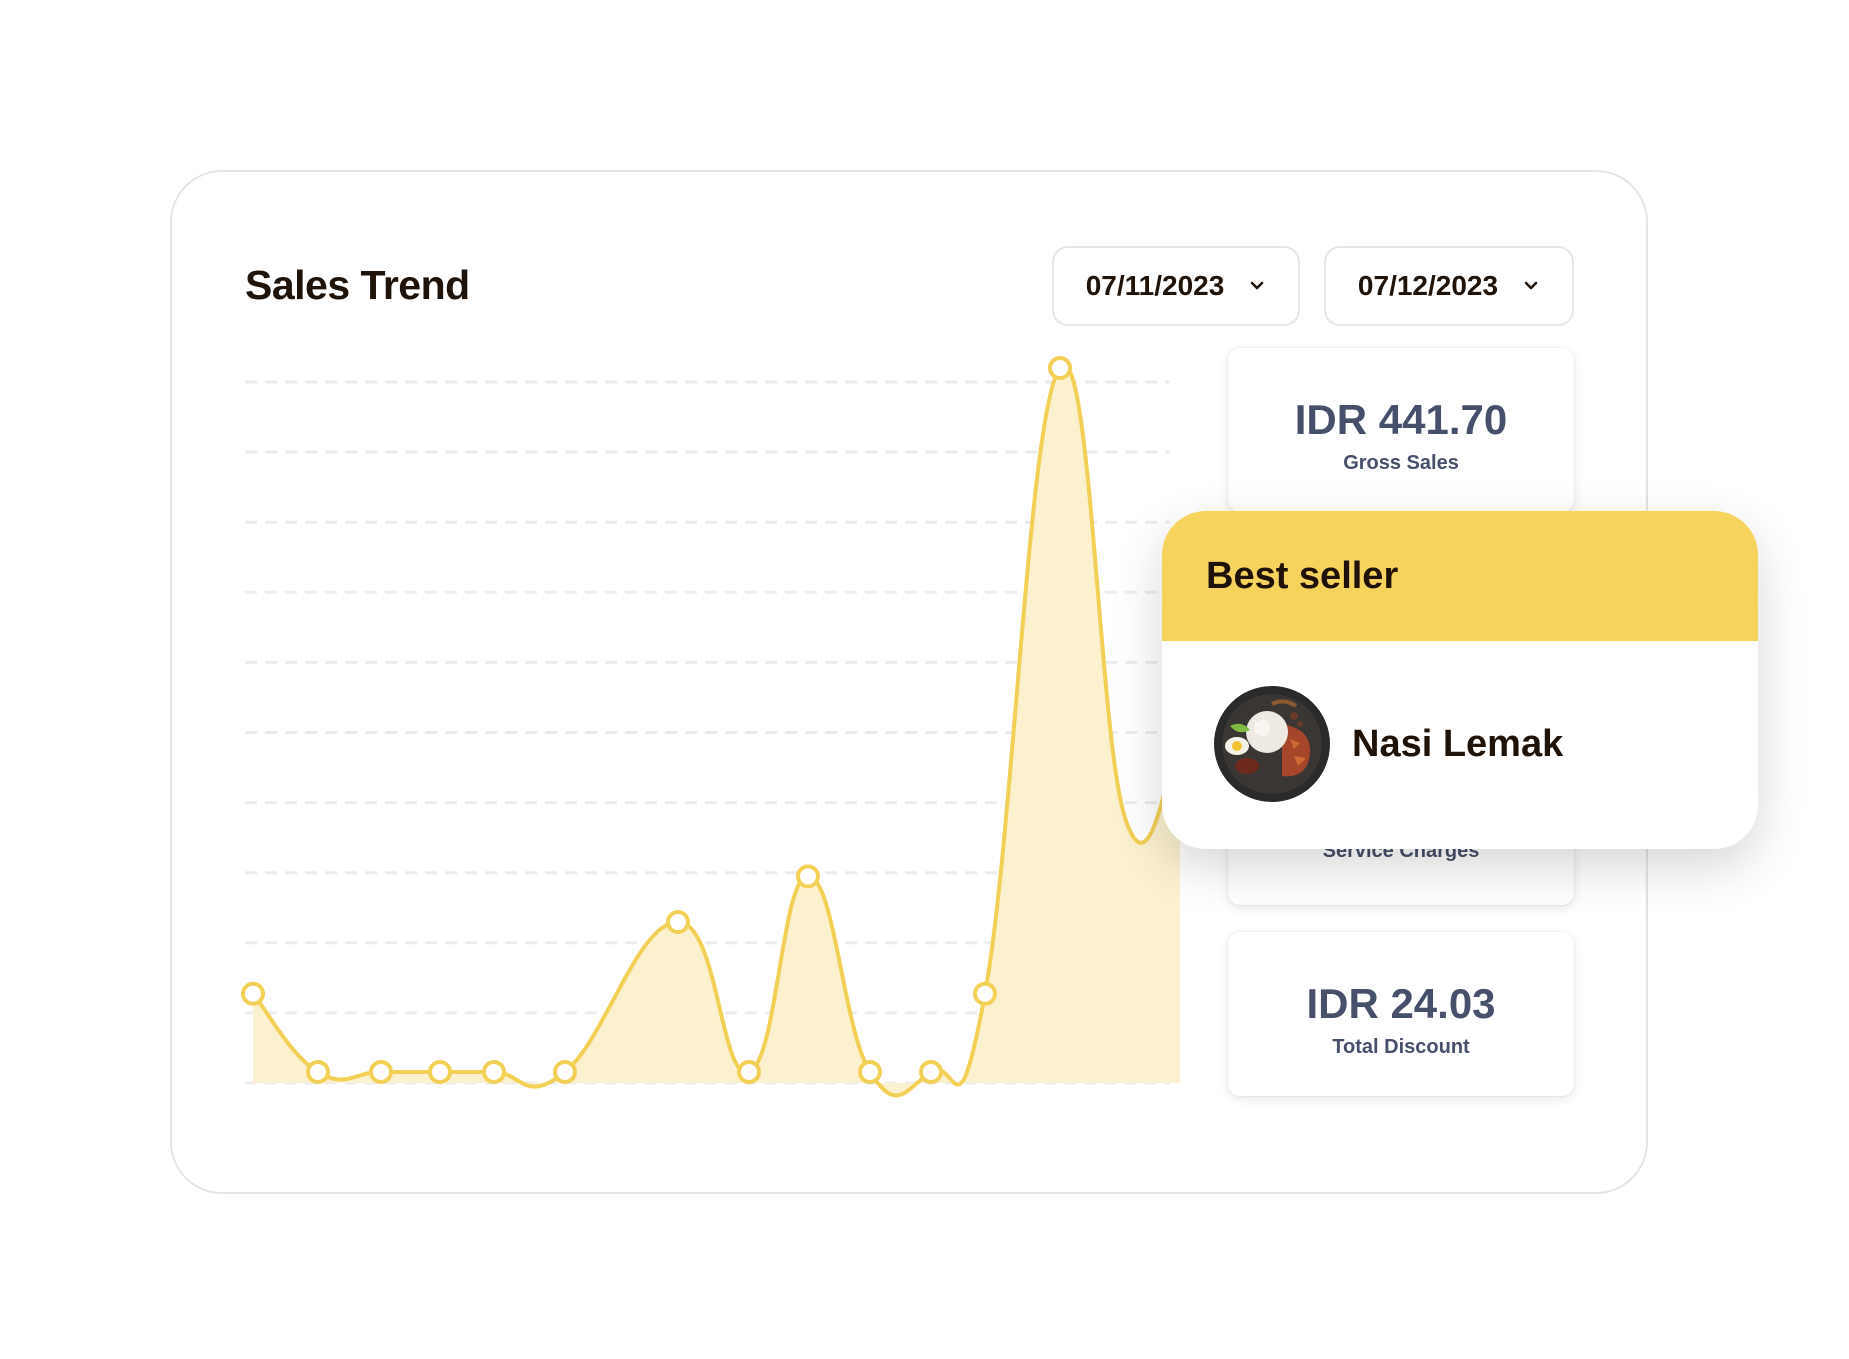 This screenshot has height=1359, width=1849. I want to click on total-discount-value: IDR 24.03, so click(1401, 1003).